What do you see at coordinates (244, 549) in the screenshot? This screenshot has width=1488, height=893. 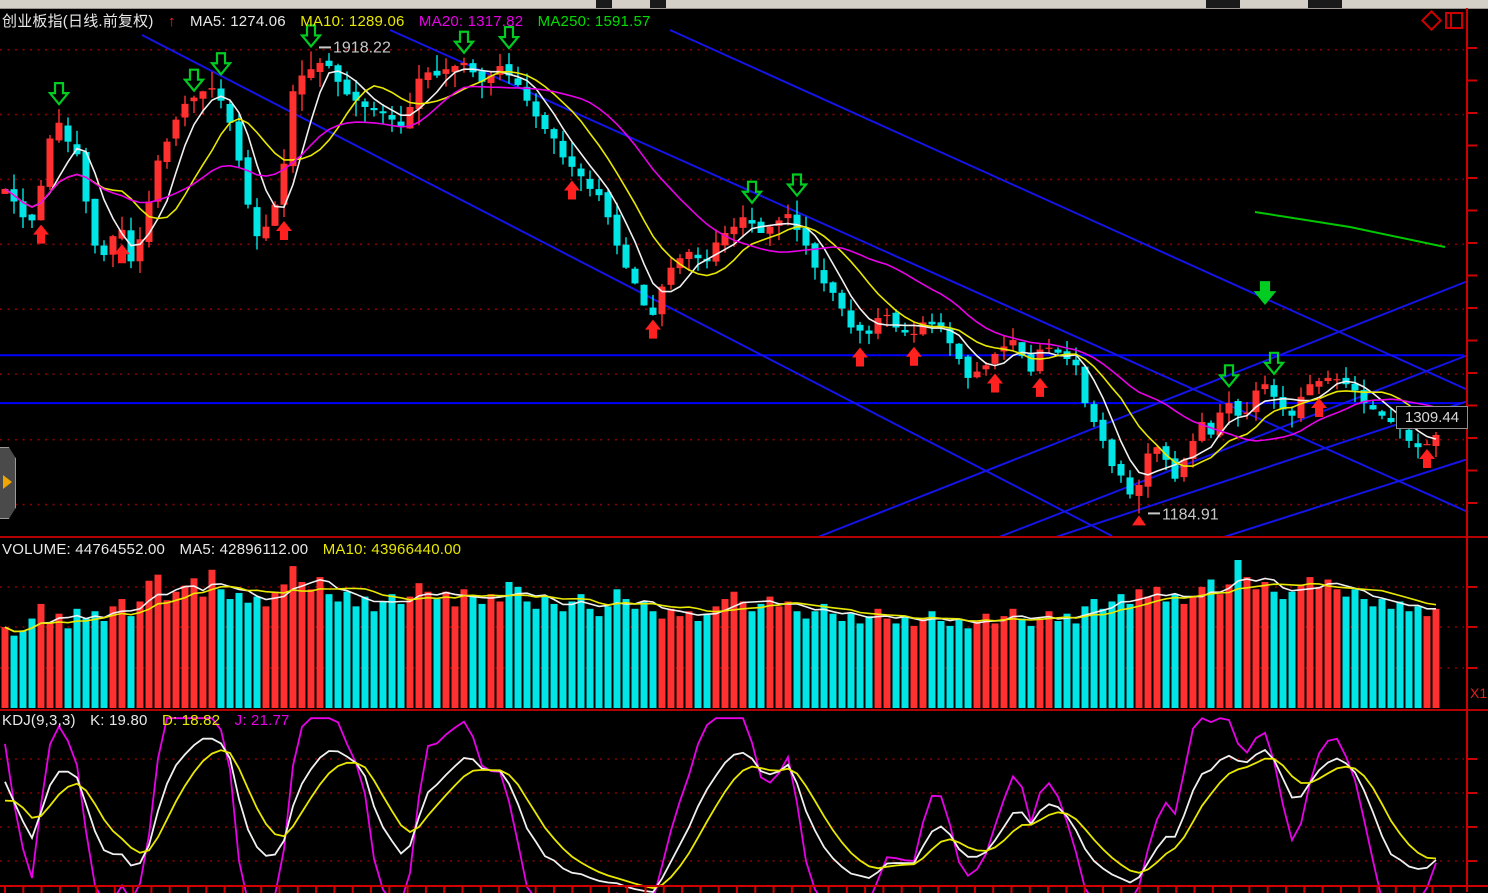 I see `volume-ma5-value: MA5: 42896112.00` at bounding box center [244, 549].